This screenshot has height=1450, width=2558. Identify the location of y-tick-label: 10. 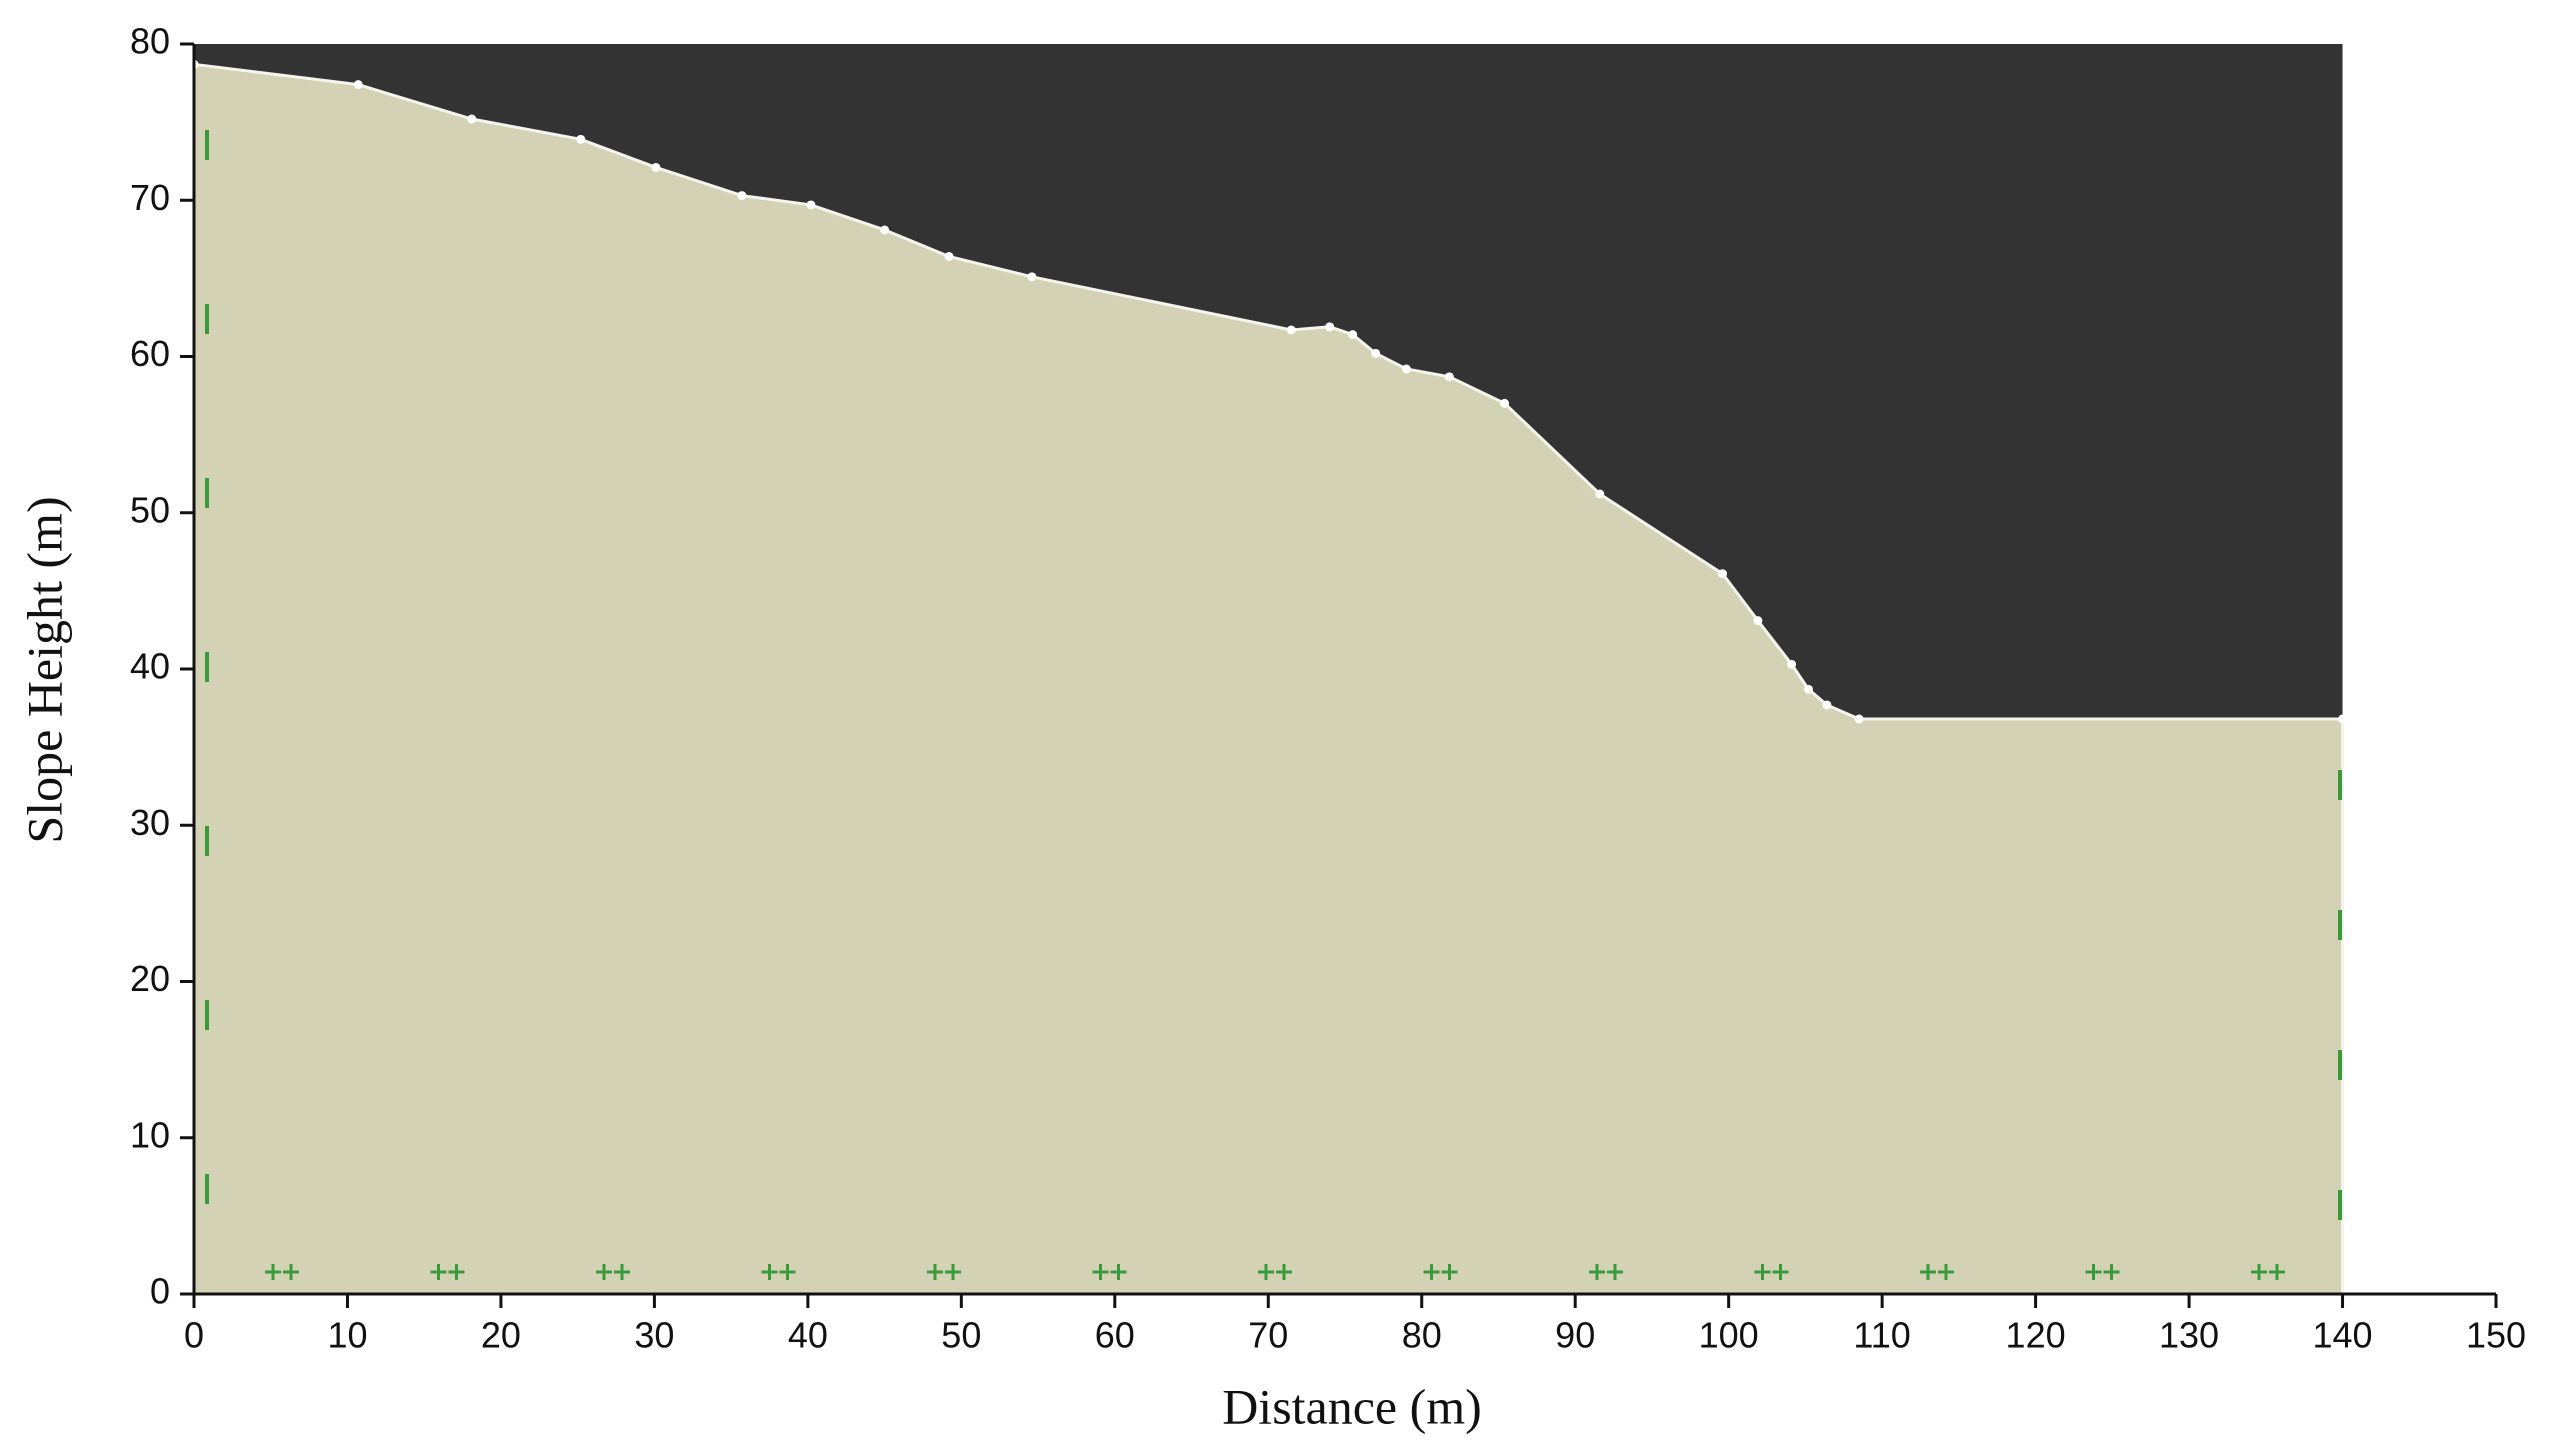
(150, 1134).